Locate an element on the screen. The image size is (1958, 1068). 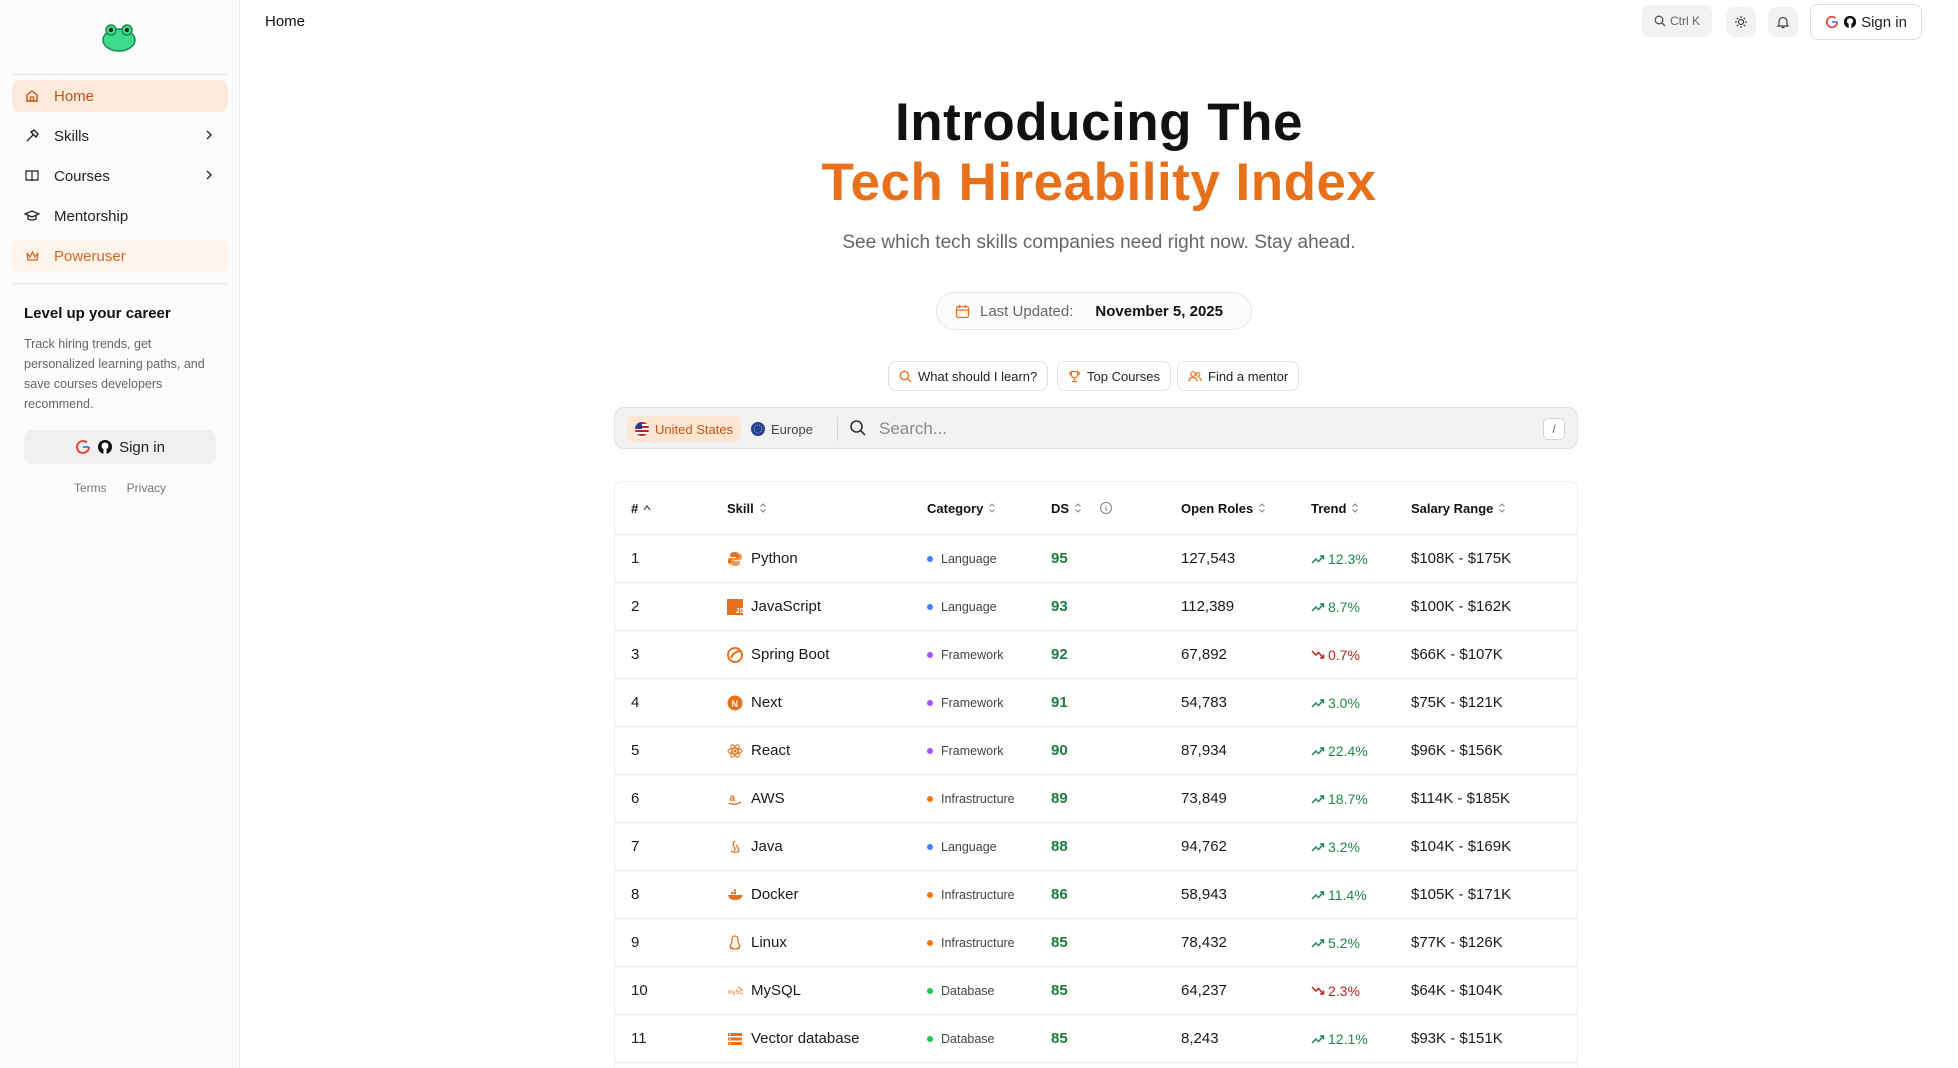
skill-cell: Vector database is located at coordinates (793, 1038).